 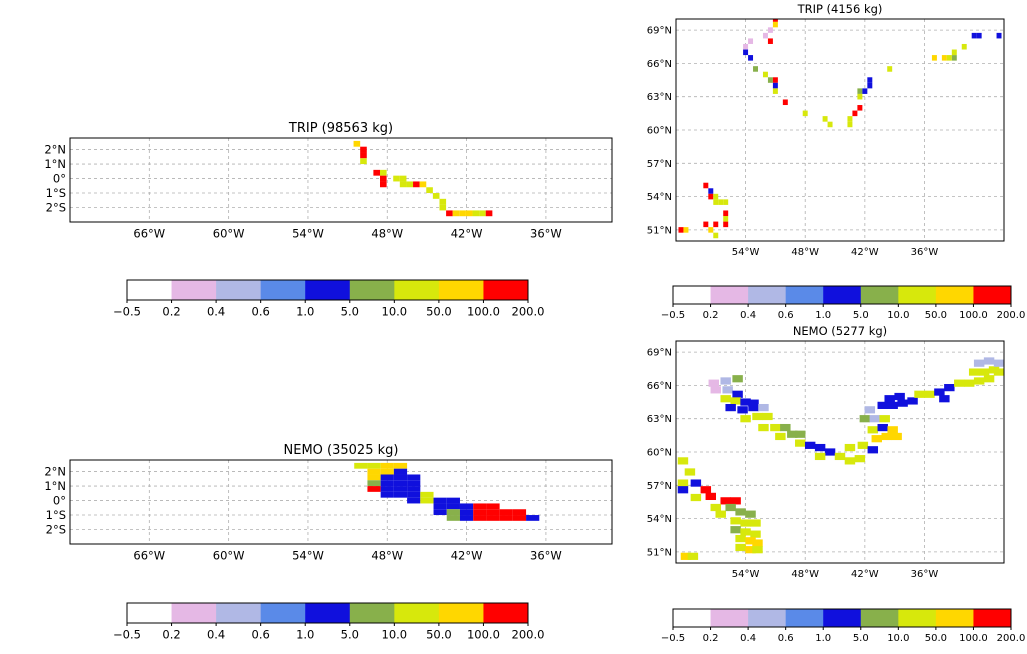 What do you see at coordinates (341, 180) in the screenshot?
I see `plot-background` at bounding box center [341, 180].